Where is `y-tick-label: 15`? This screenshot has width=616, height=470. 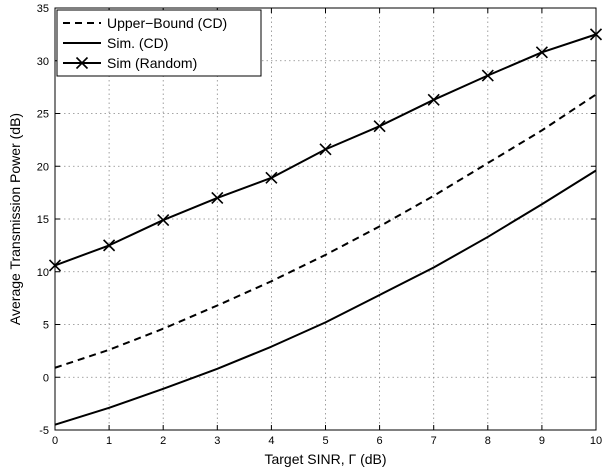 y-tick-label: 15 is located at coordinates (43, 220).